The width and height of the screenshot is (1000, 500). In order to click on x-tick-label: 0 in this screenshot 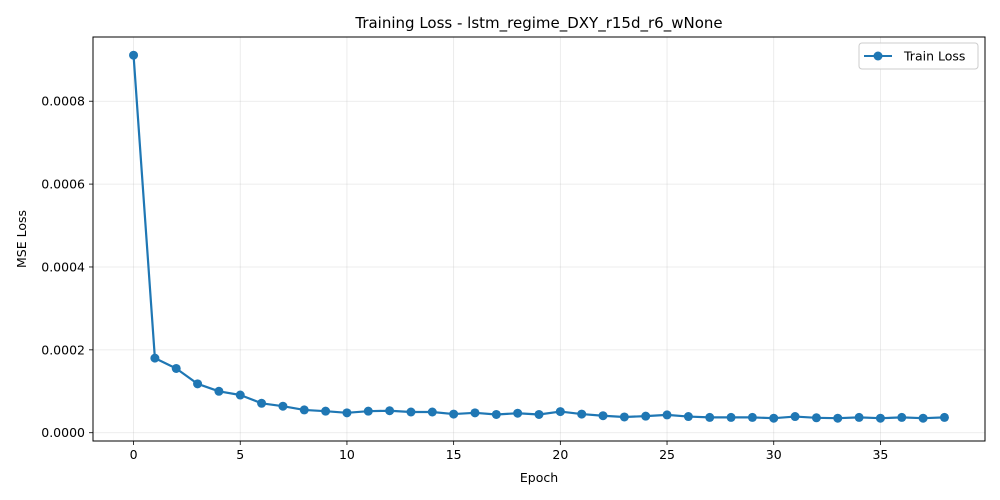, I will do `click(134, 454)`.